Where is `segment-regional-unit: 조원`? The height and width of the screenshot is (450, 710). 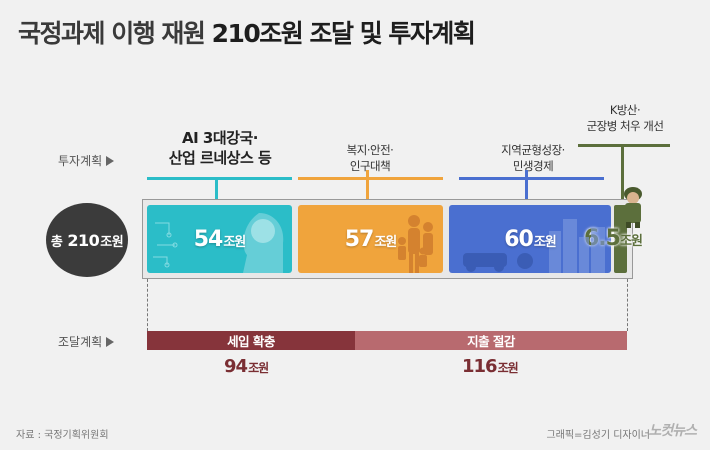
segment-regional-unit: 조원 is located at coordinates (545, 242).